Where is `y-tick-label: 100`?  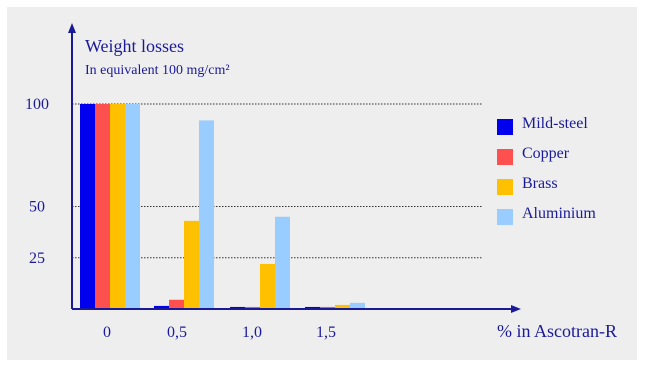
y-tick-label: 100 is located at coordinates (37, 104).